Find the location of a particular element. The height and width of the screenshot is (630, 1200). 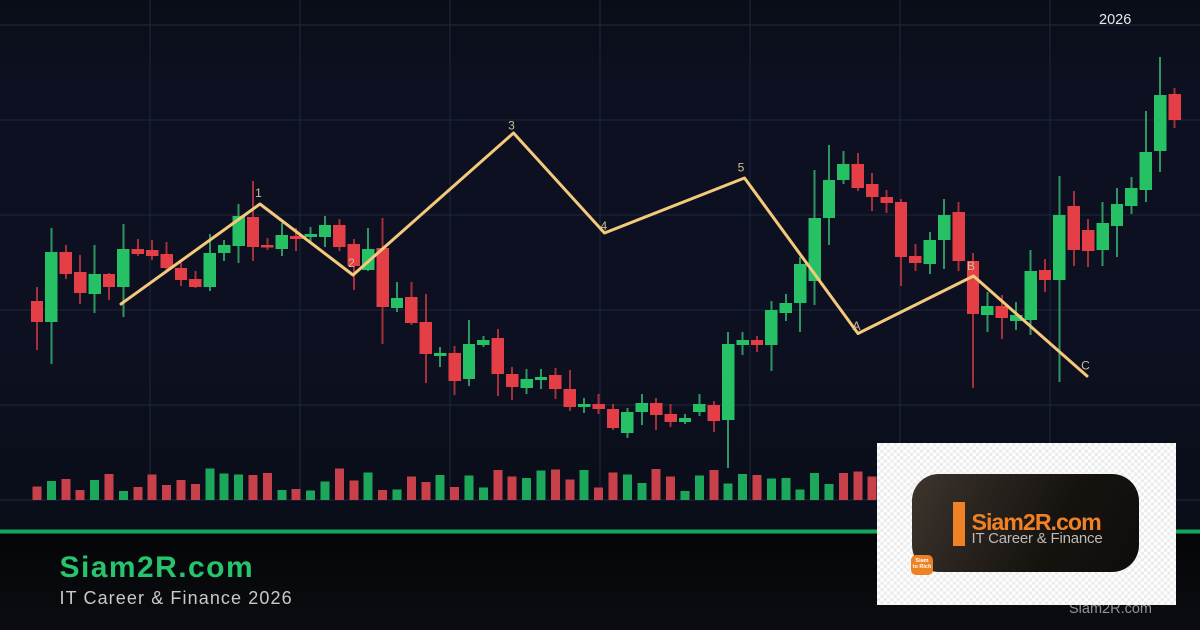

svg-text: A is located at coordinates (856, 326).